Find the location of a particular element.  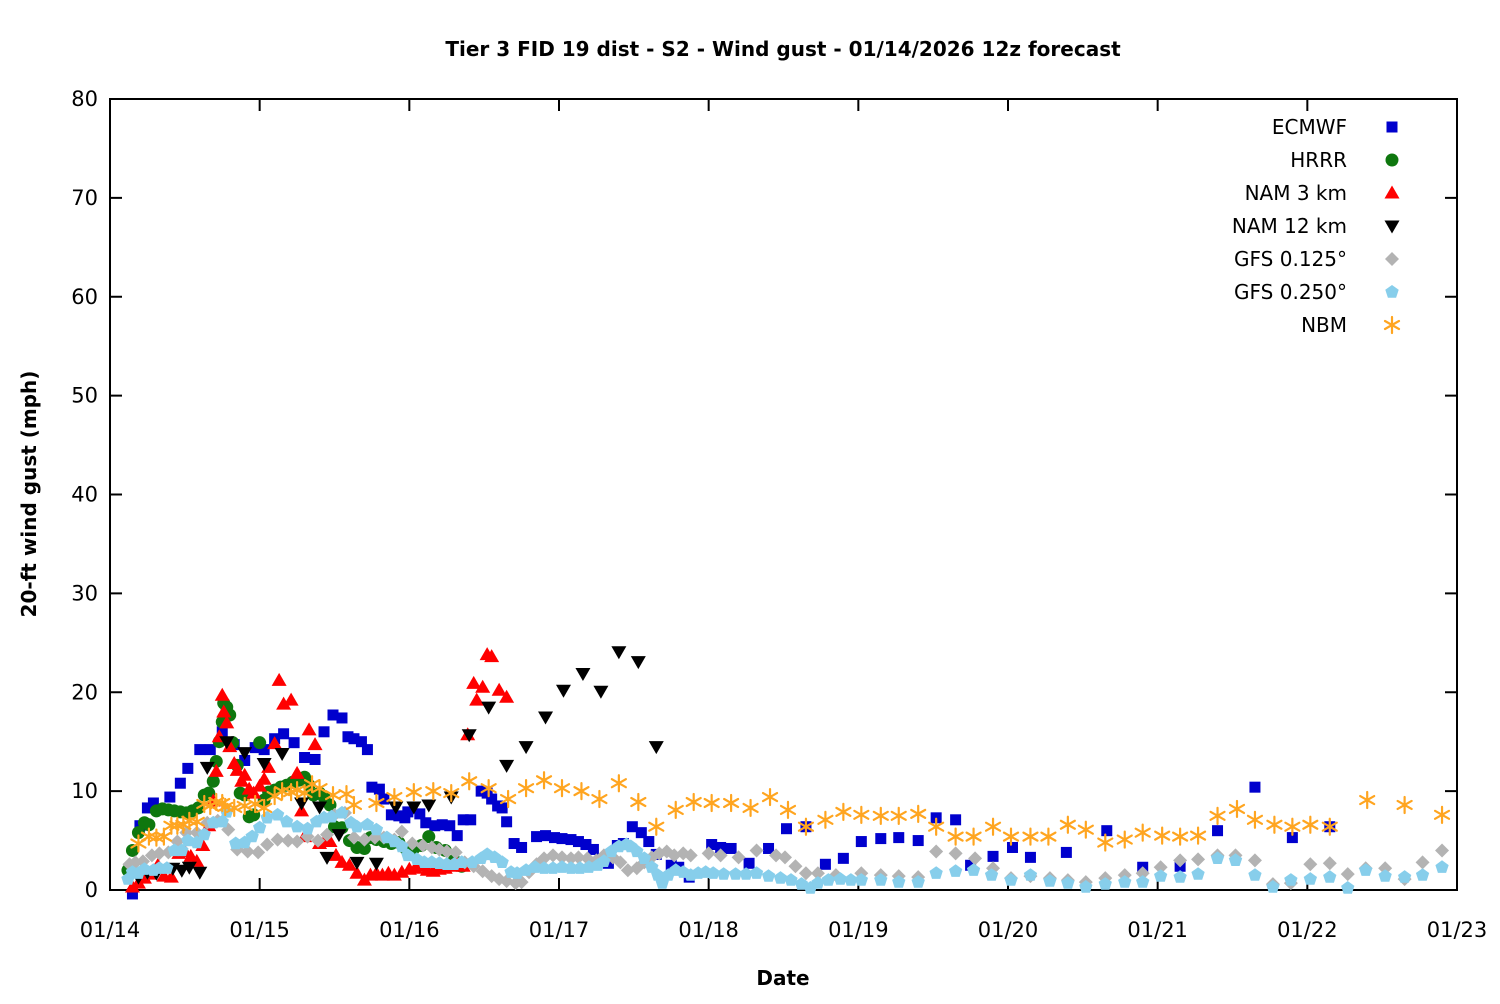

legend-label: GFS 0.250° is located at coordinates (1290, 292).